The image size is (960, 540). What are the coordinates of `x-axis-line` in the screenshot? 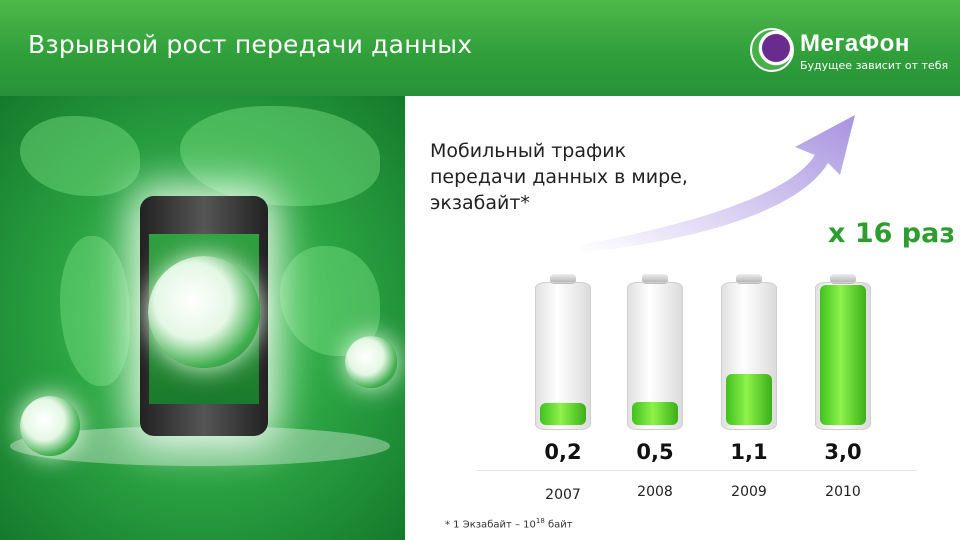 It's located at (697, 470).